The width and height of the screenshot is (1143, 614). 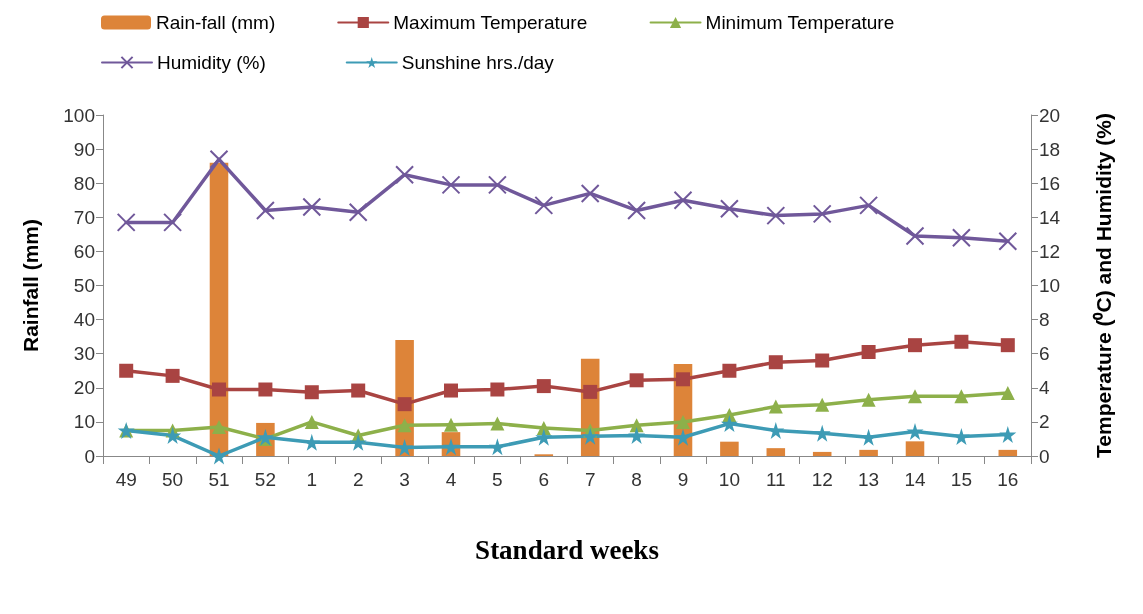 What do you see at coordinates (84, 285) in the screenshot?
I see `y-tick-label: 50` at bounding box center [84, 285].